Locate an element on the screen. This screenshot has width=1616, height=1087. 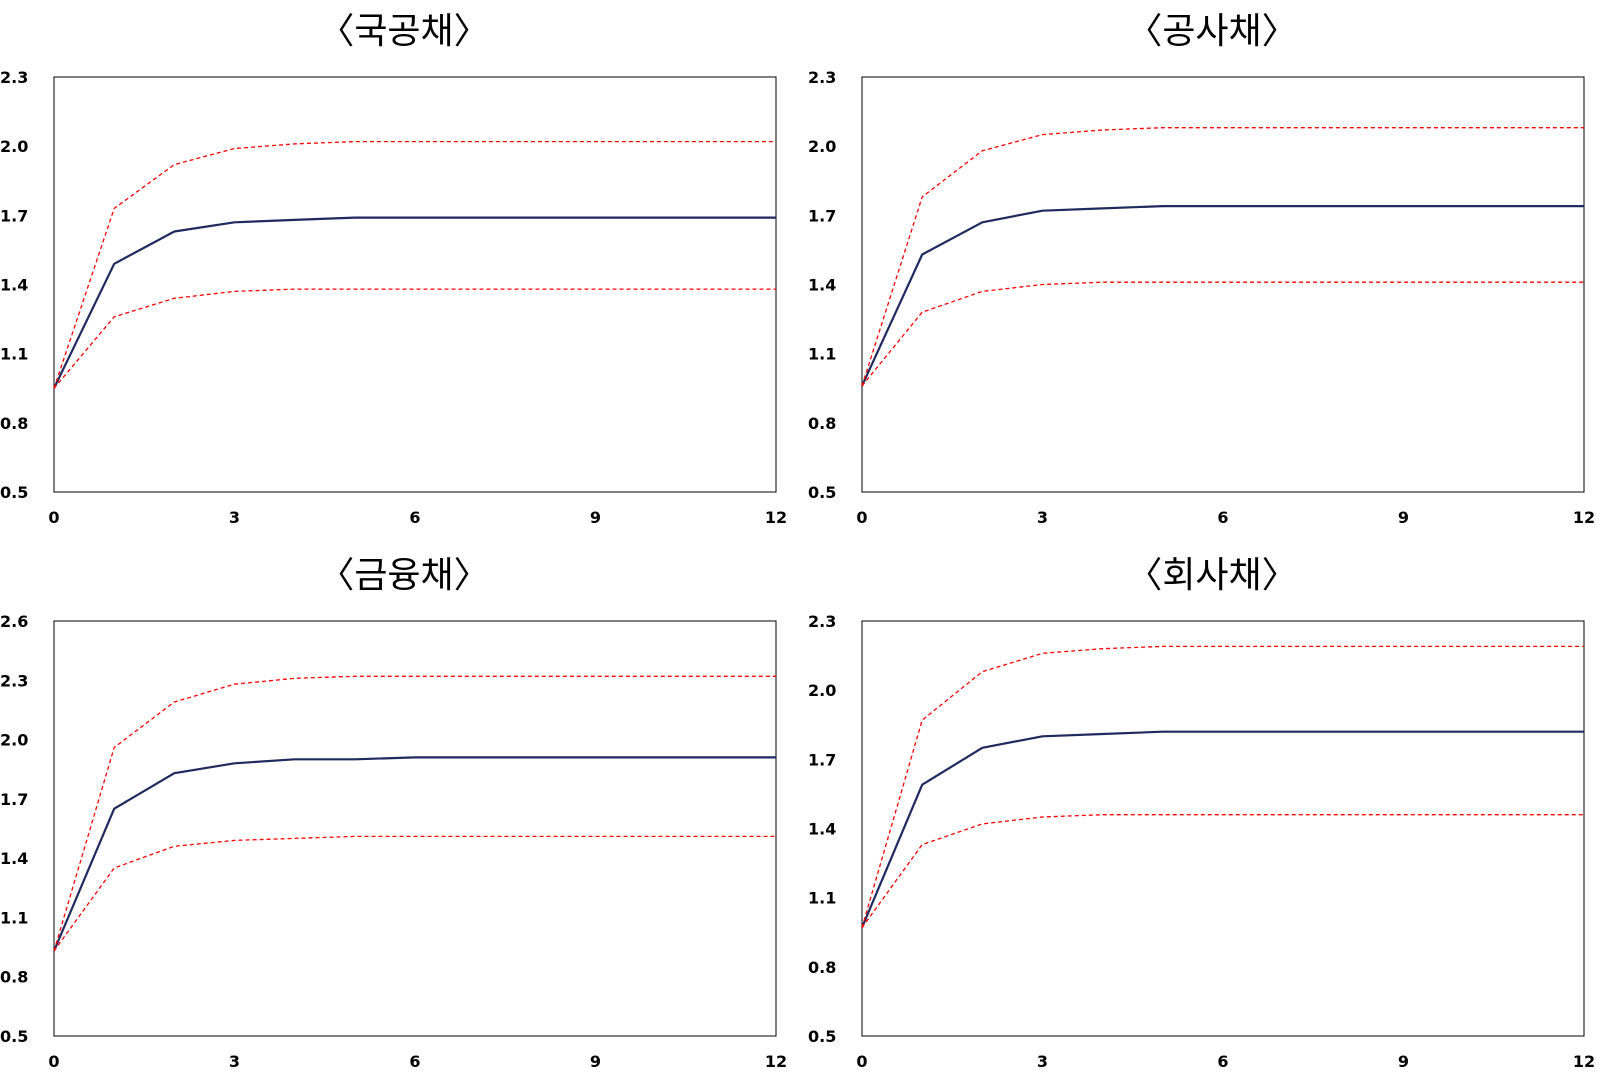
y-tick-label: 2.6 is located at coordinates (14, 621).